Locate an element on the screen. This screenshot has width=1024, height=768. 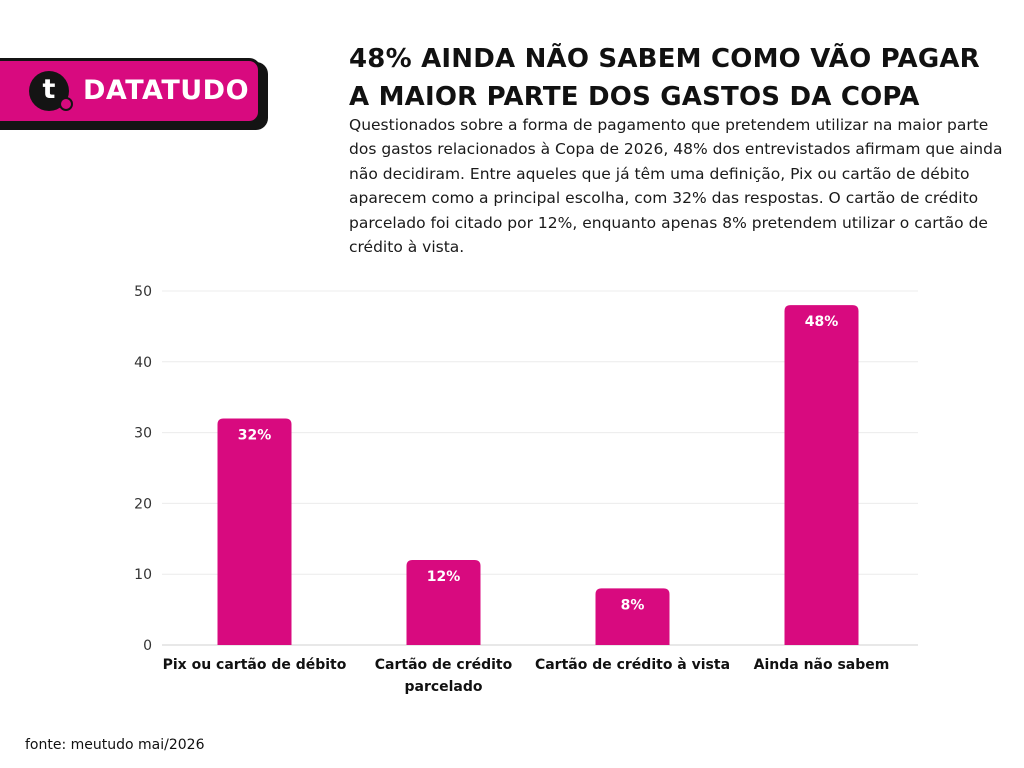
y-tick-label: 40 is located at coordinates (143, 363).